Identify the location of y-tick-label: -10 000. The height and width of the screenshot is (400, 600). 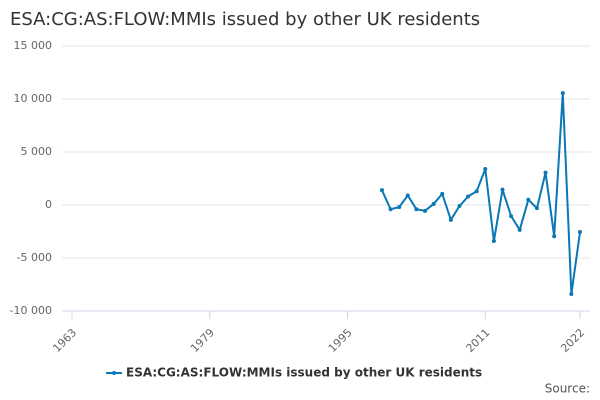
(31, 310).